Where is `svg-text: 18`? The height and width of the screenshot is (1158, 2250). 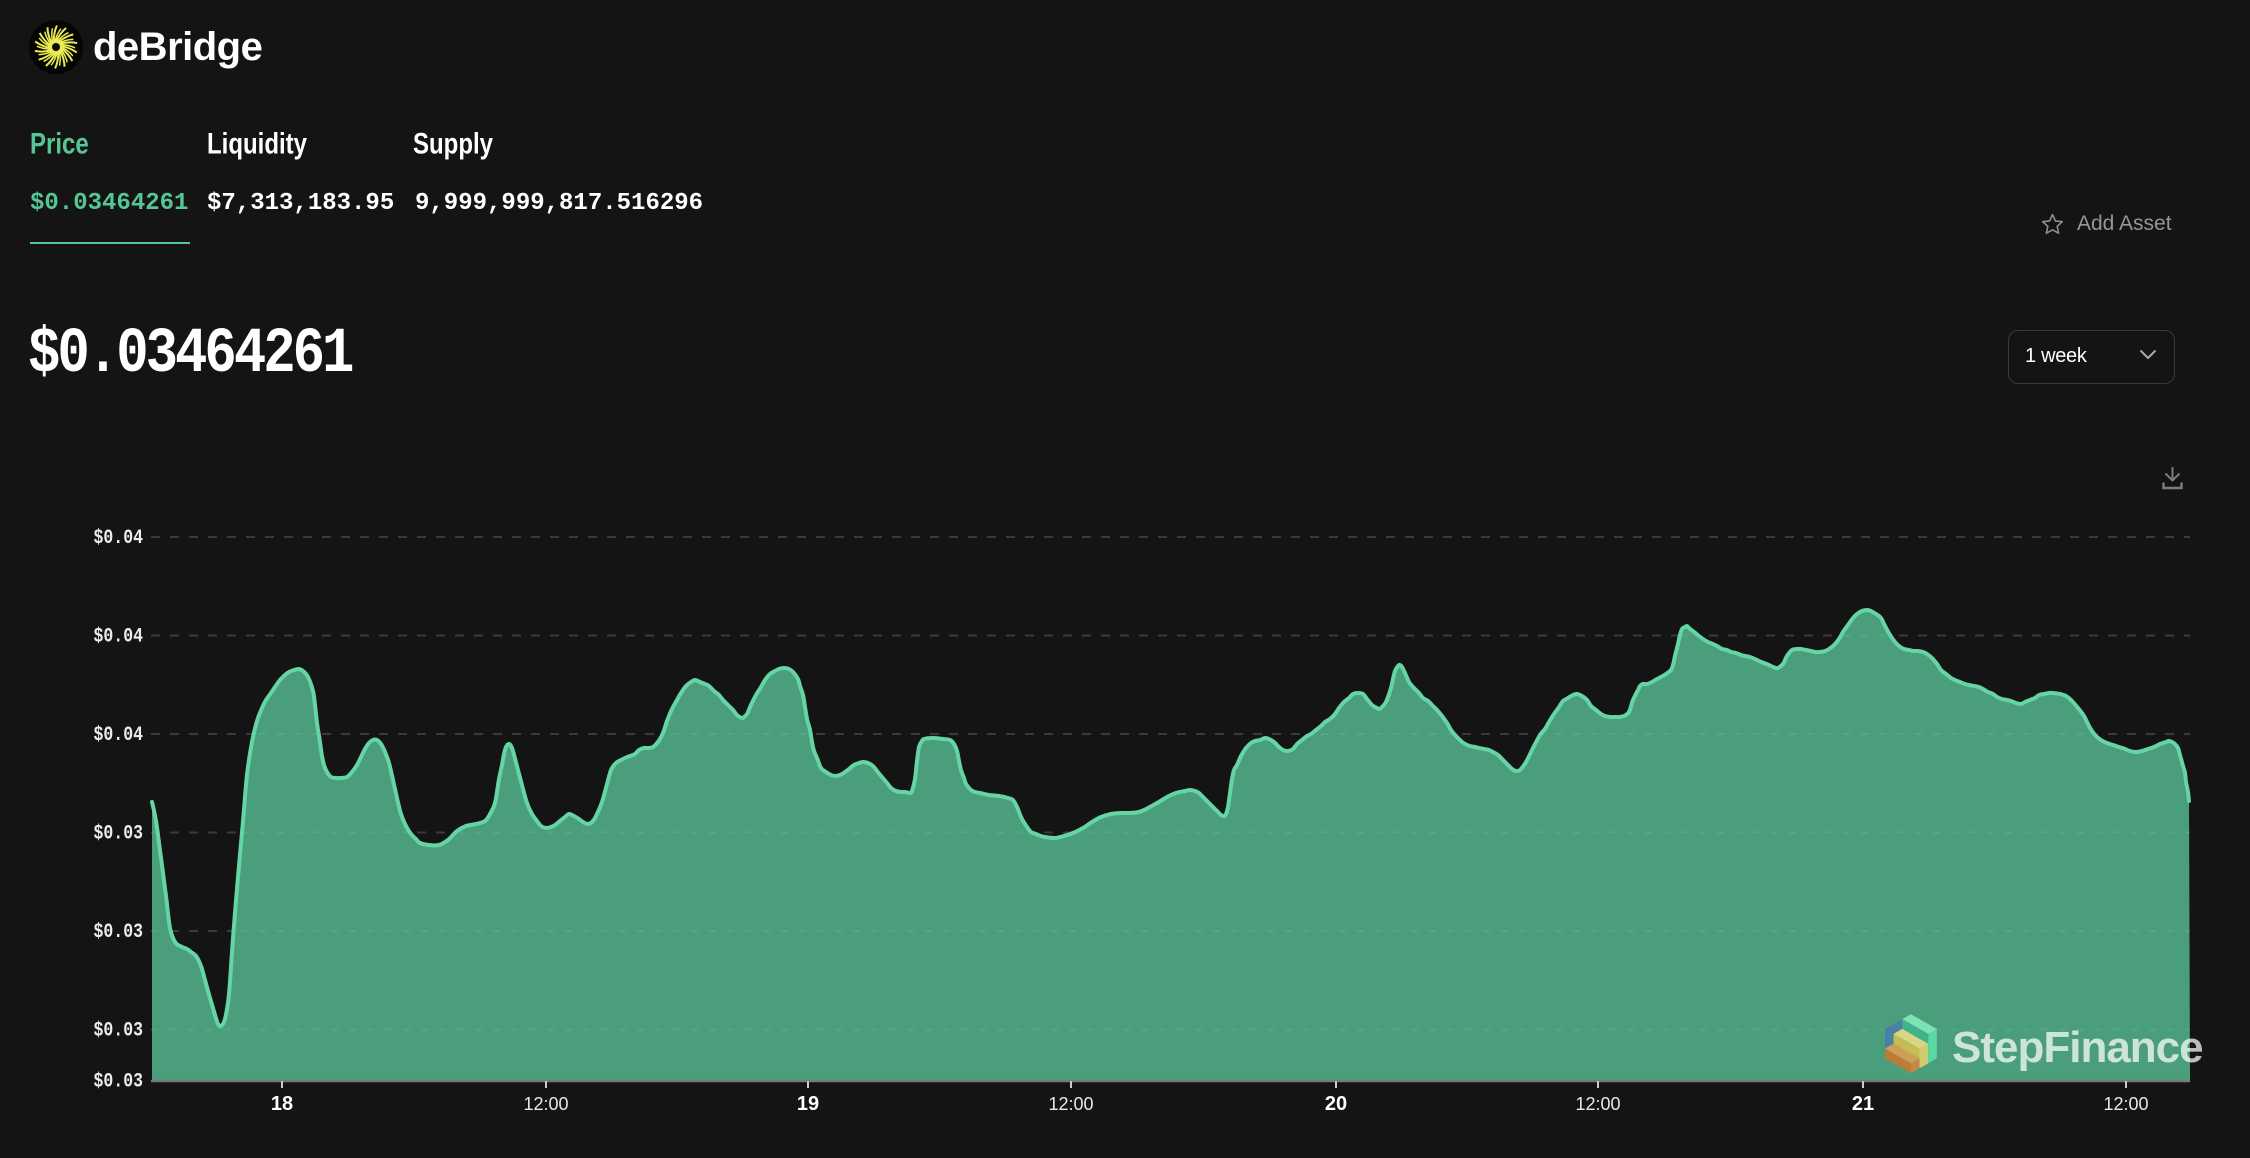 svg-text: 18 is located at coordinates (282, 1104).